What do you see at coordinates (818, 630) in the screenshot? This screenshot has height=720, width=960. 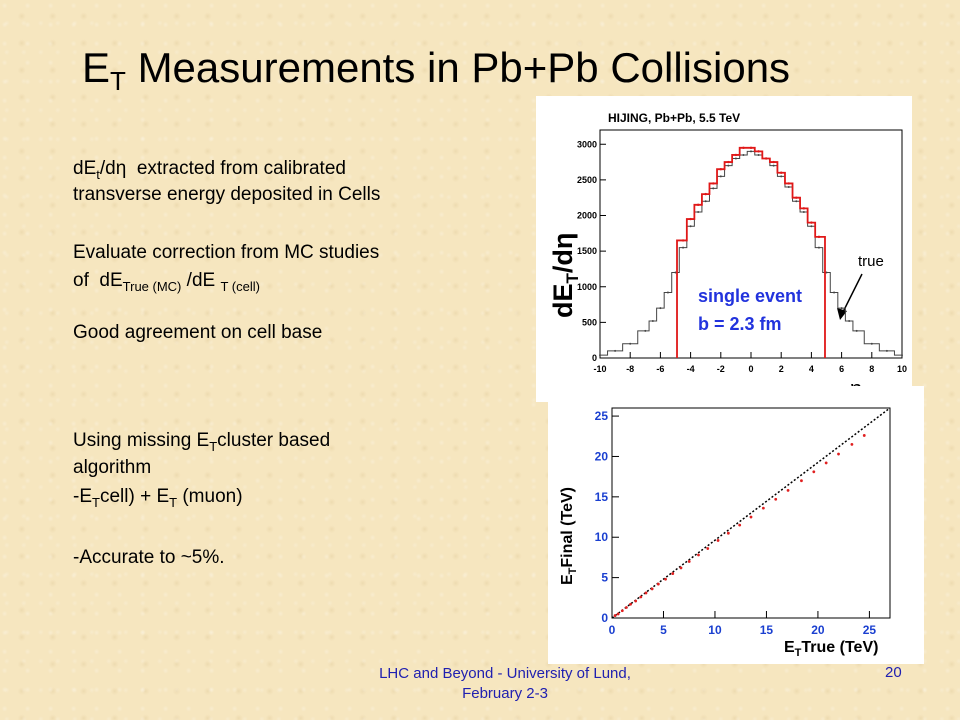 I see `chart2-xtick-label: 20` at bounding box center [818, 630].